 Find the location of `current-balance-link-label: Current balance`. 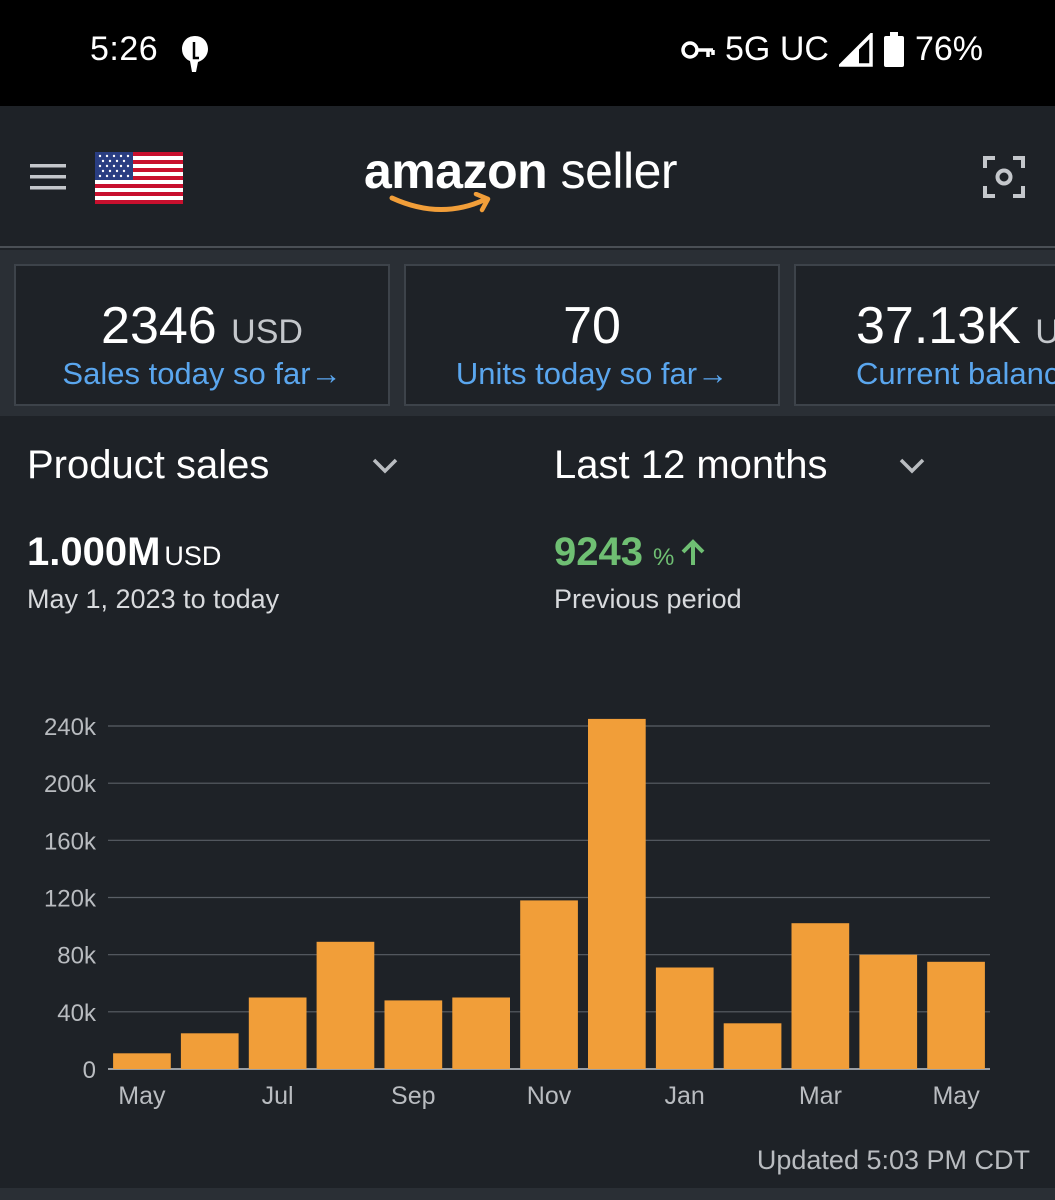

current-balance-link-label: Current balance is located at coordinates (955, 373).